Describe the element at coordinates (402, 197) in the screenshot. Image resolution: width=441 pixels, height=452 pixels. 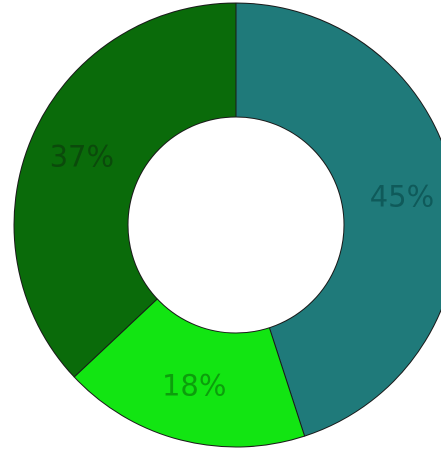
I see `slice-label-0: 45%` at that location.